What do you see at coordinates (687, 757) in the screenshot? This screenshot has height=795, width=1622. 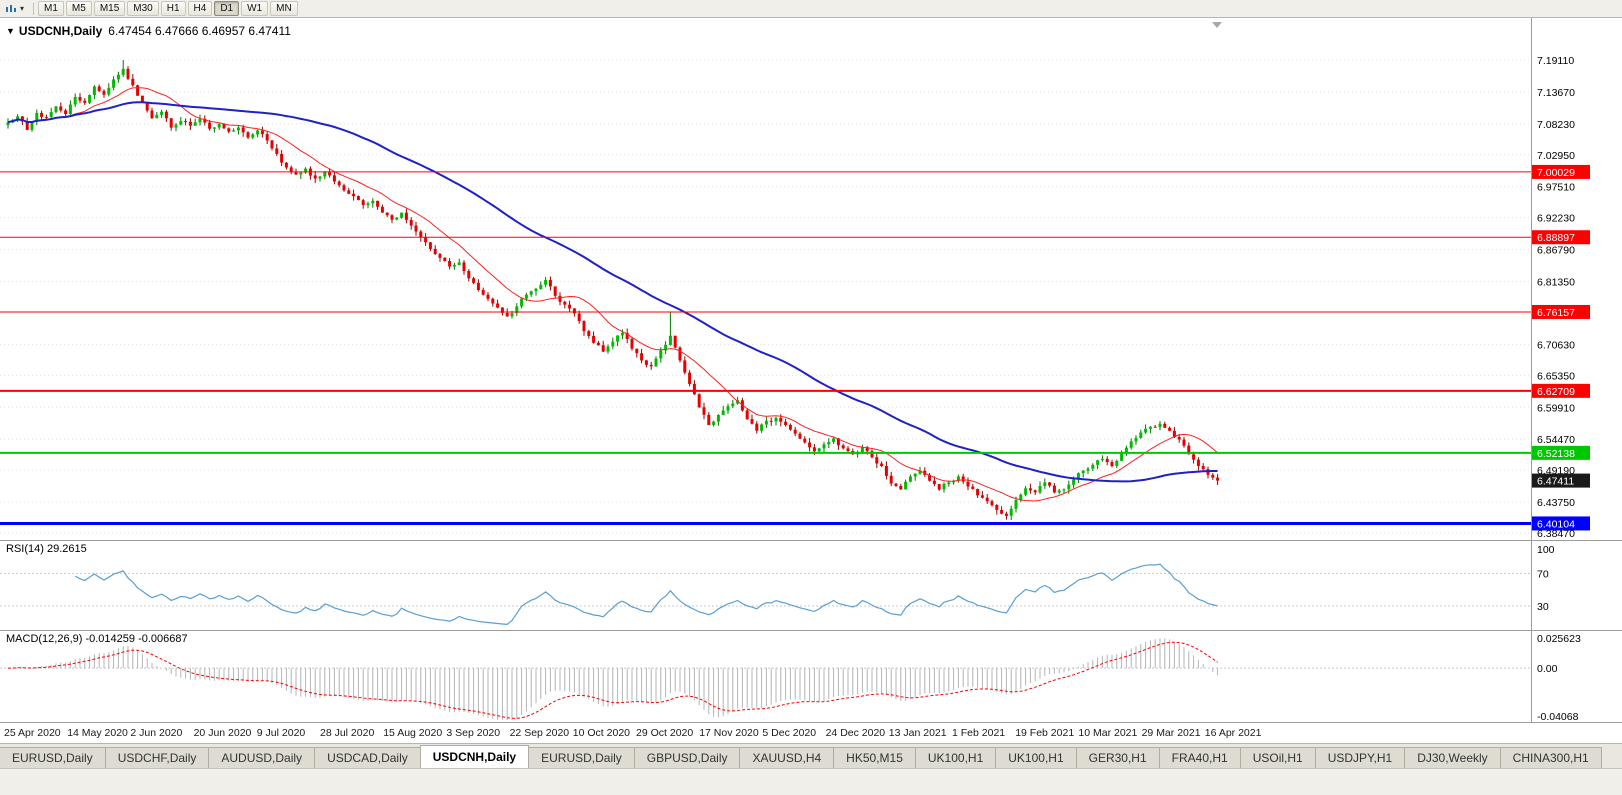 I see `chart-tab-gbpusd-daily: GBPUSD,Daily` at bounding box center [687, 757].